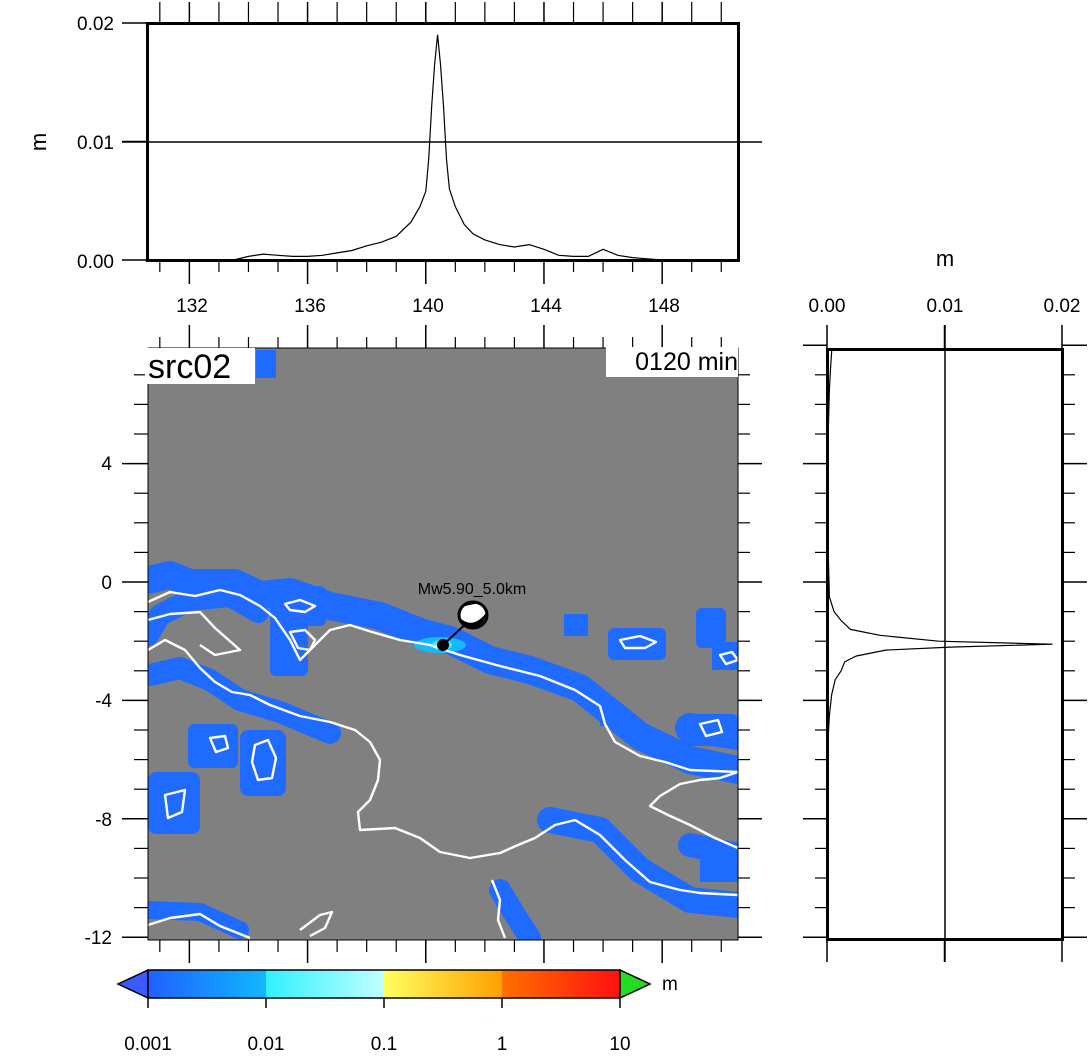  I want to click on colorbar-ticks, so click(384, 1003).